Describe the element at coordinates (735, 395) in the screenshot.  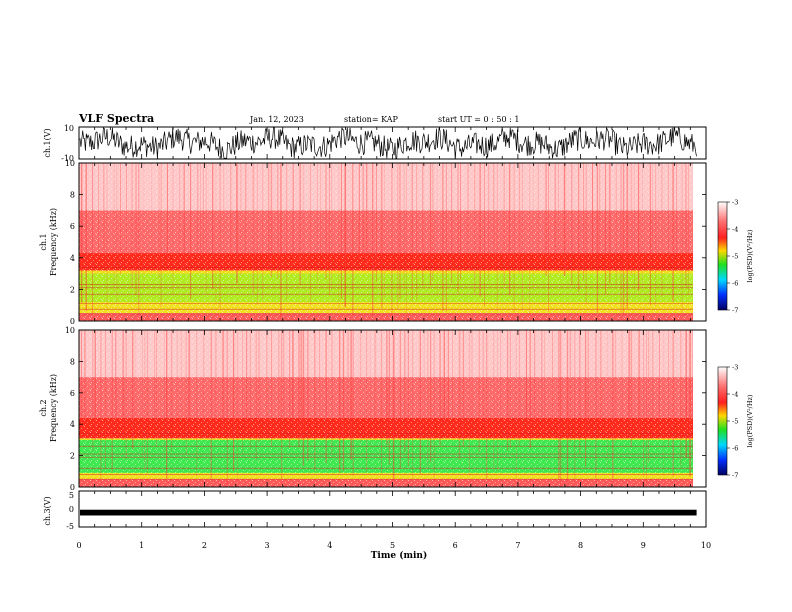
I see `colorbar-tick-label: -4` at that location.